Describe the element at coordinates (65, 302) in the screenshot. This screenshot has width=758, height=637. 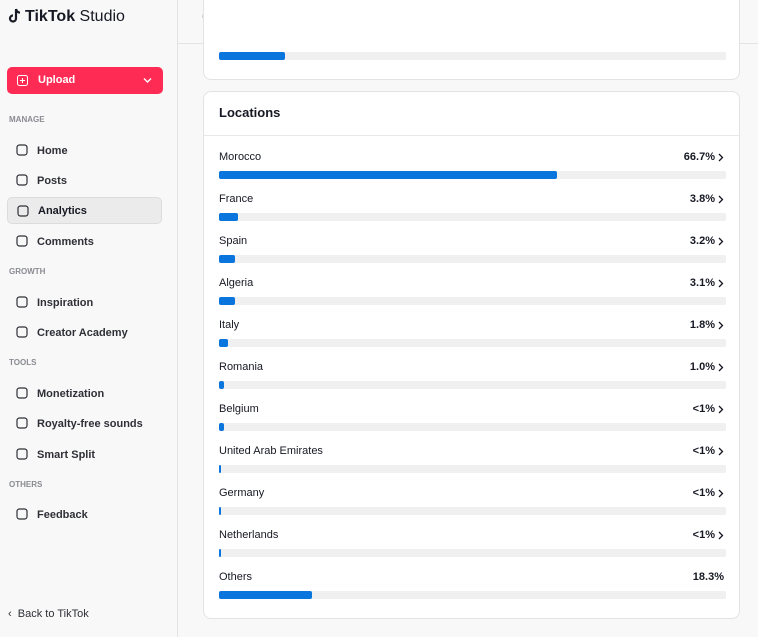
I see `nav-label: Inspiration` at that location.